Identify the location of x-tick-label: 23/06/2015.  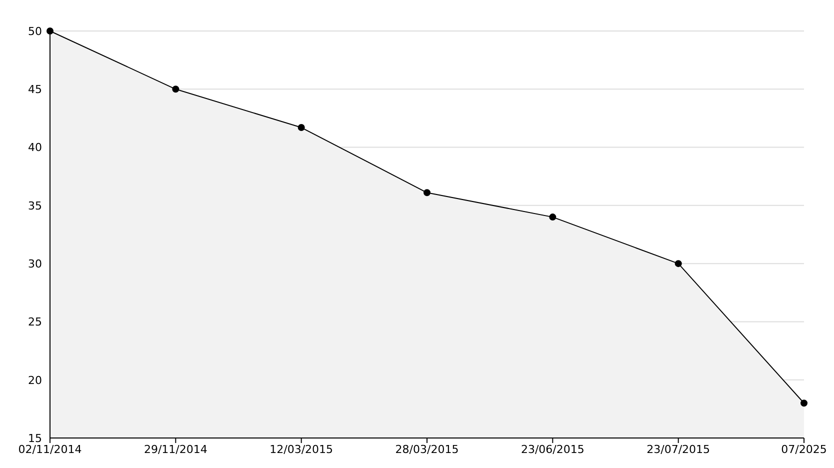
(552, 449).